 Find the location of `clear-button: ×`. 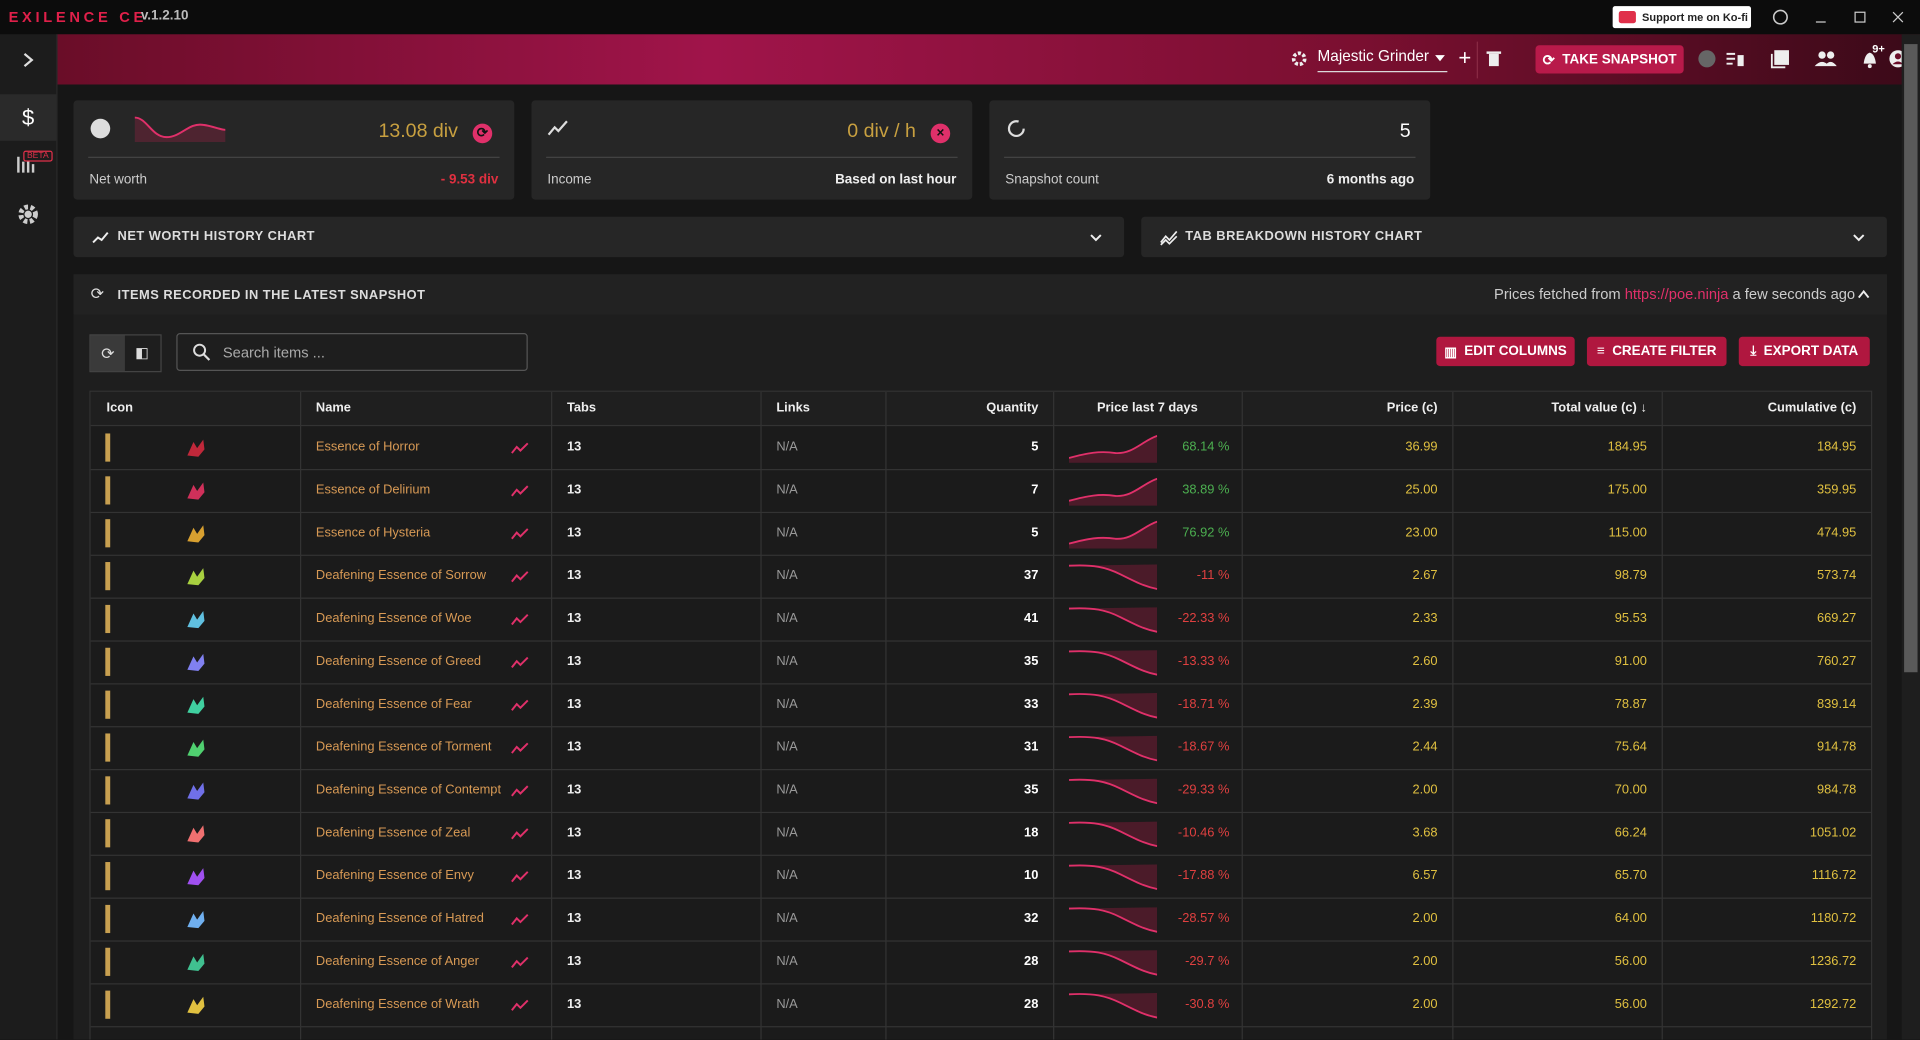

clear-button: × is located at coordinates (941, 134).